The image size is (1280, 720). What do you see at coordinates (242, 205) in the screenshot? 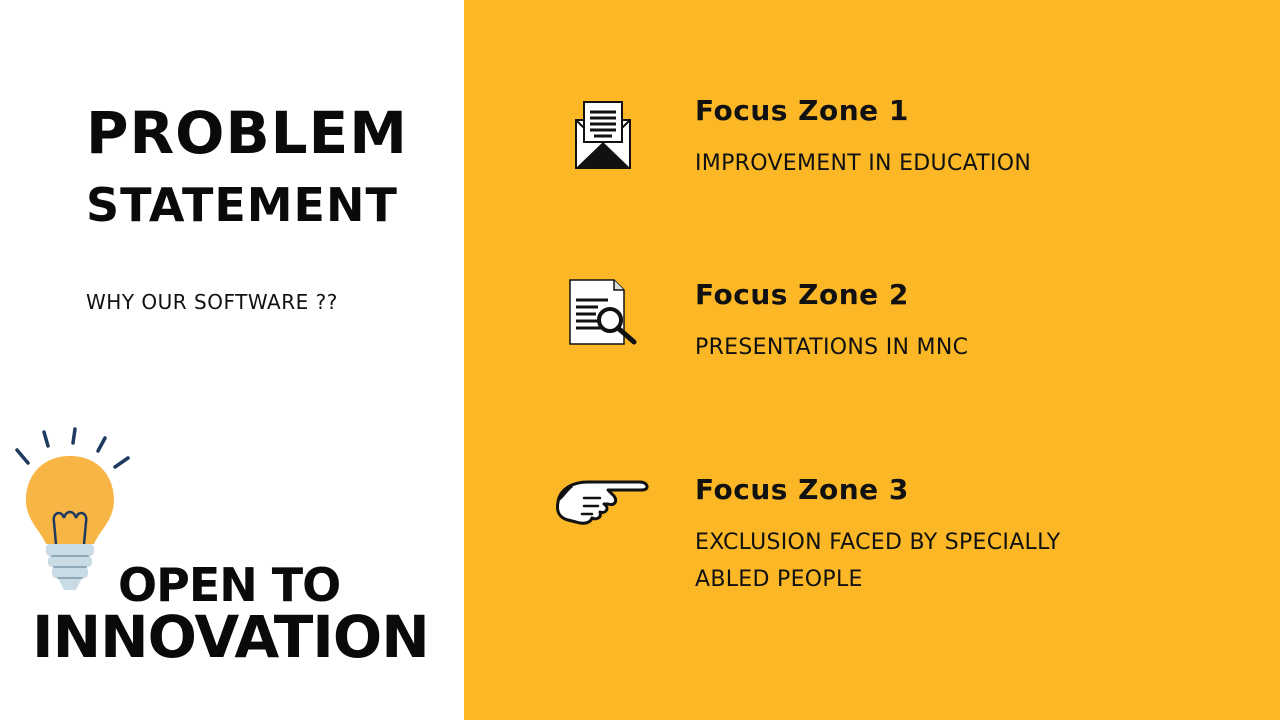
I see `title-line-2: STATEMENT` at bounding box center [242, 205].